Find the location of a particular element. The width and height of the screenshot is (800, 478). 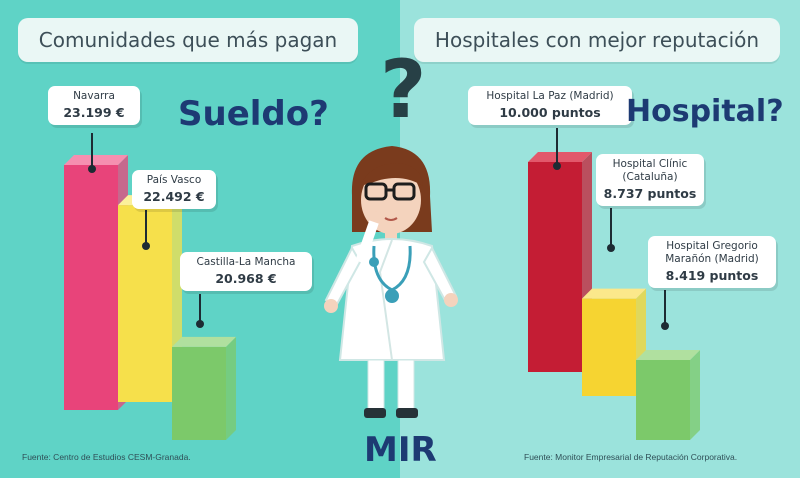

value-label: 8.419 puntos is located at coordinates (712, 276).